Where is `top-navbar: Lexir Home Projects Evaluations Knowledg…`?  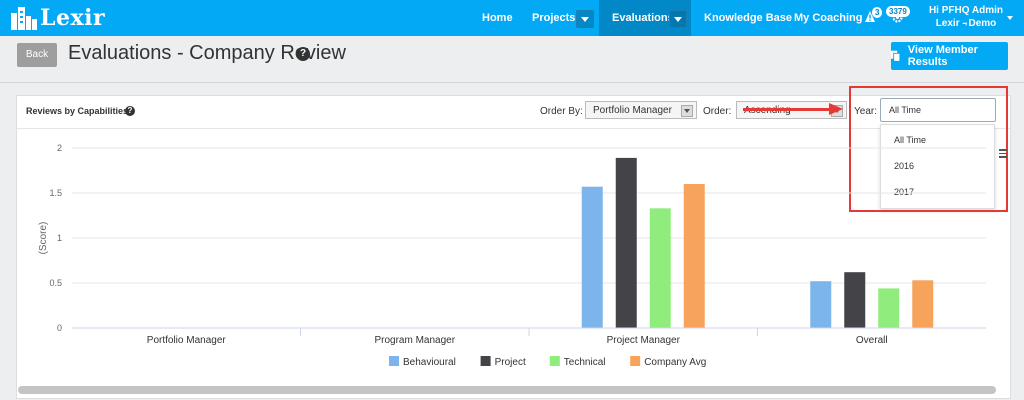 top-navbar: Lexir Home Projects Evaluations Knowledg… is located at coordinates (512, 18).